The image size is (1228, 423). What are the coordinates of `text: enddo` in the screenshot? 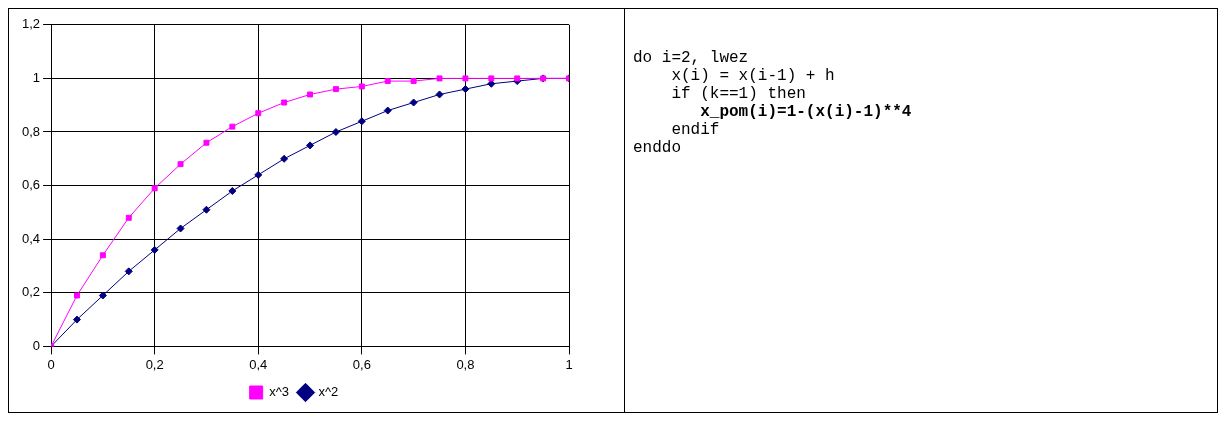 It's located at (657, 148).